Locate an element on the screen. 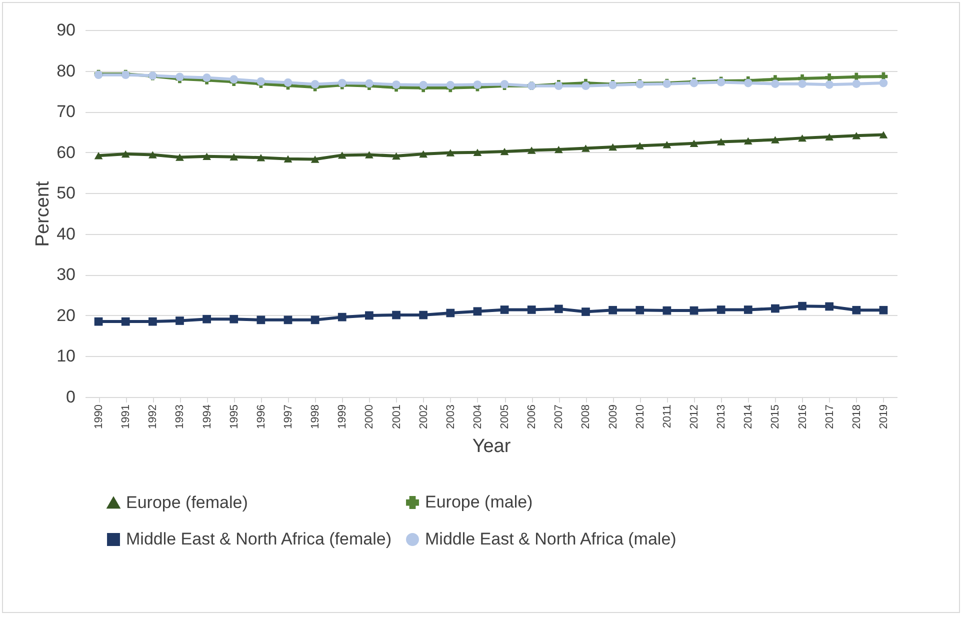 Image resolution: width=964 pixels, height=617 pixels. x-tick-label: 2009 is located at coordinates (613, 416).